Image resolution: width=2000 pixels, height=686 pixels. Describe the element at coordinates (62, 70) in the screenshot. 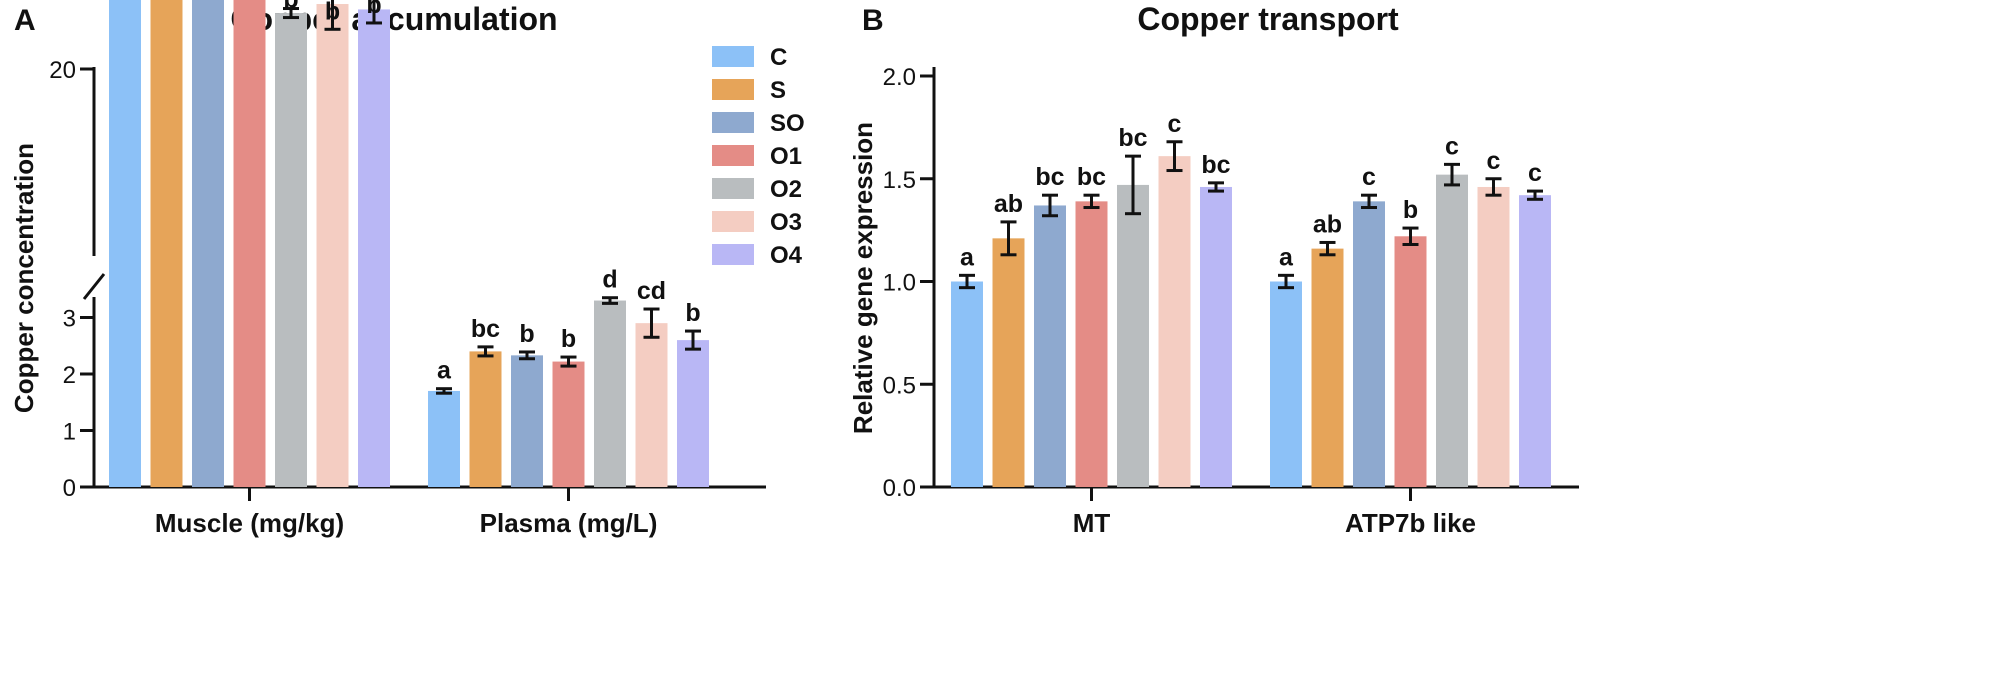

I see `y-tick-label: 20` at that location.